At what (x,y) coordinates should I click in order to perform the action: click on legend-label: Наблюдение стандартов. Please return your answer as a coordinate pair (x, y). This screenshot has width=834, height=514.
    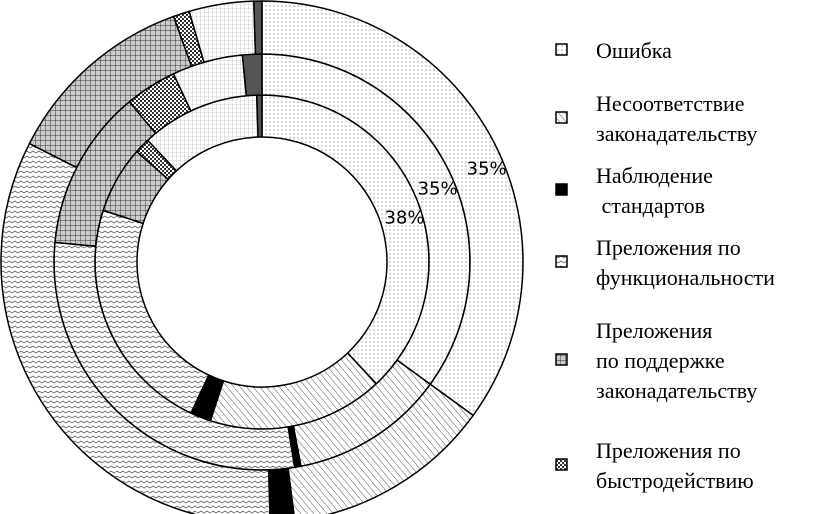
    Looking at the image, I should click on (654, 190).